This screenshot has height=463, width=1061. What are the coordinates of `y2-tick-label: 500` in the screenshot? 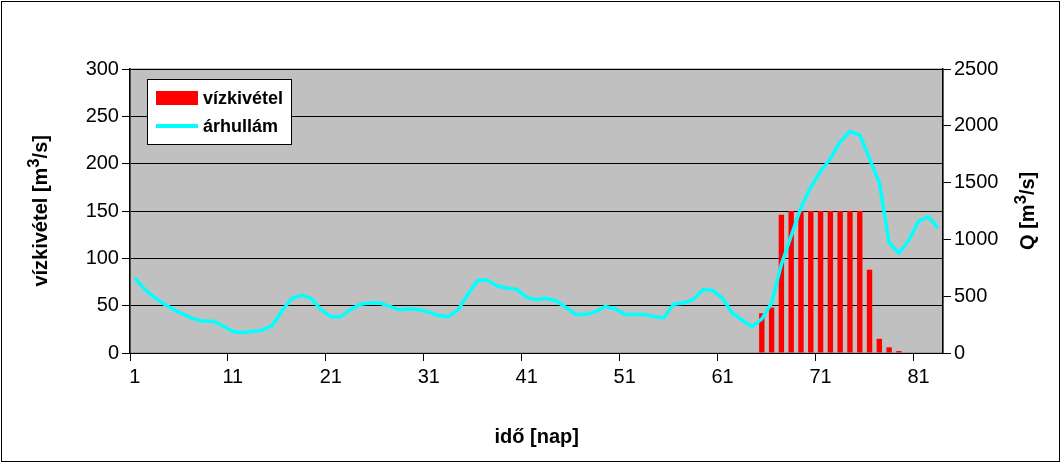 It's located at (971, 294).